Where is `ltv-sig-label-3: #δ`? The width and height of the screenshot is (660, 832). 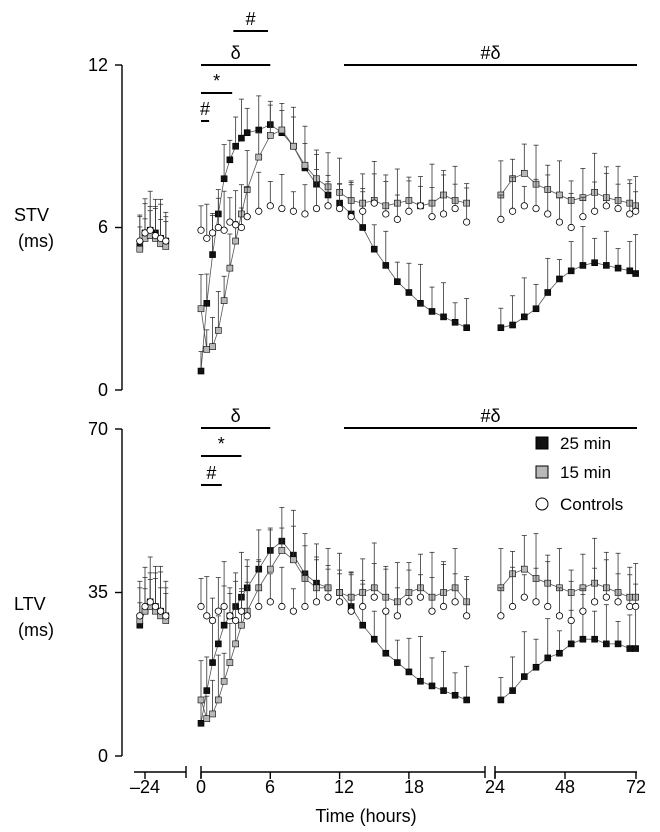
ltv-sig-label-3: #δ is located at coordinates (490, 416).